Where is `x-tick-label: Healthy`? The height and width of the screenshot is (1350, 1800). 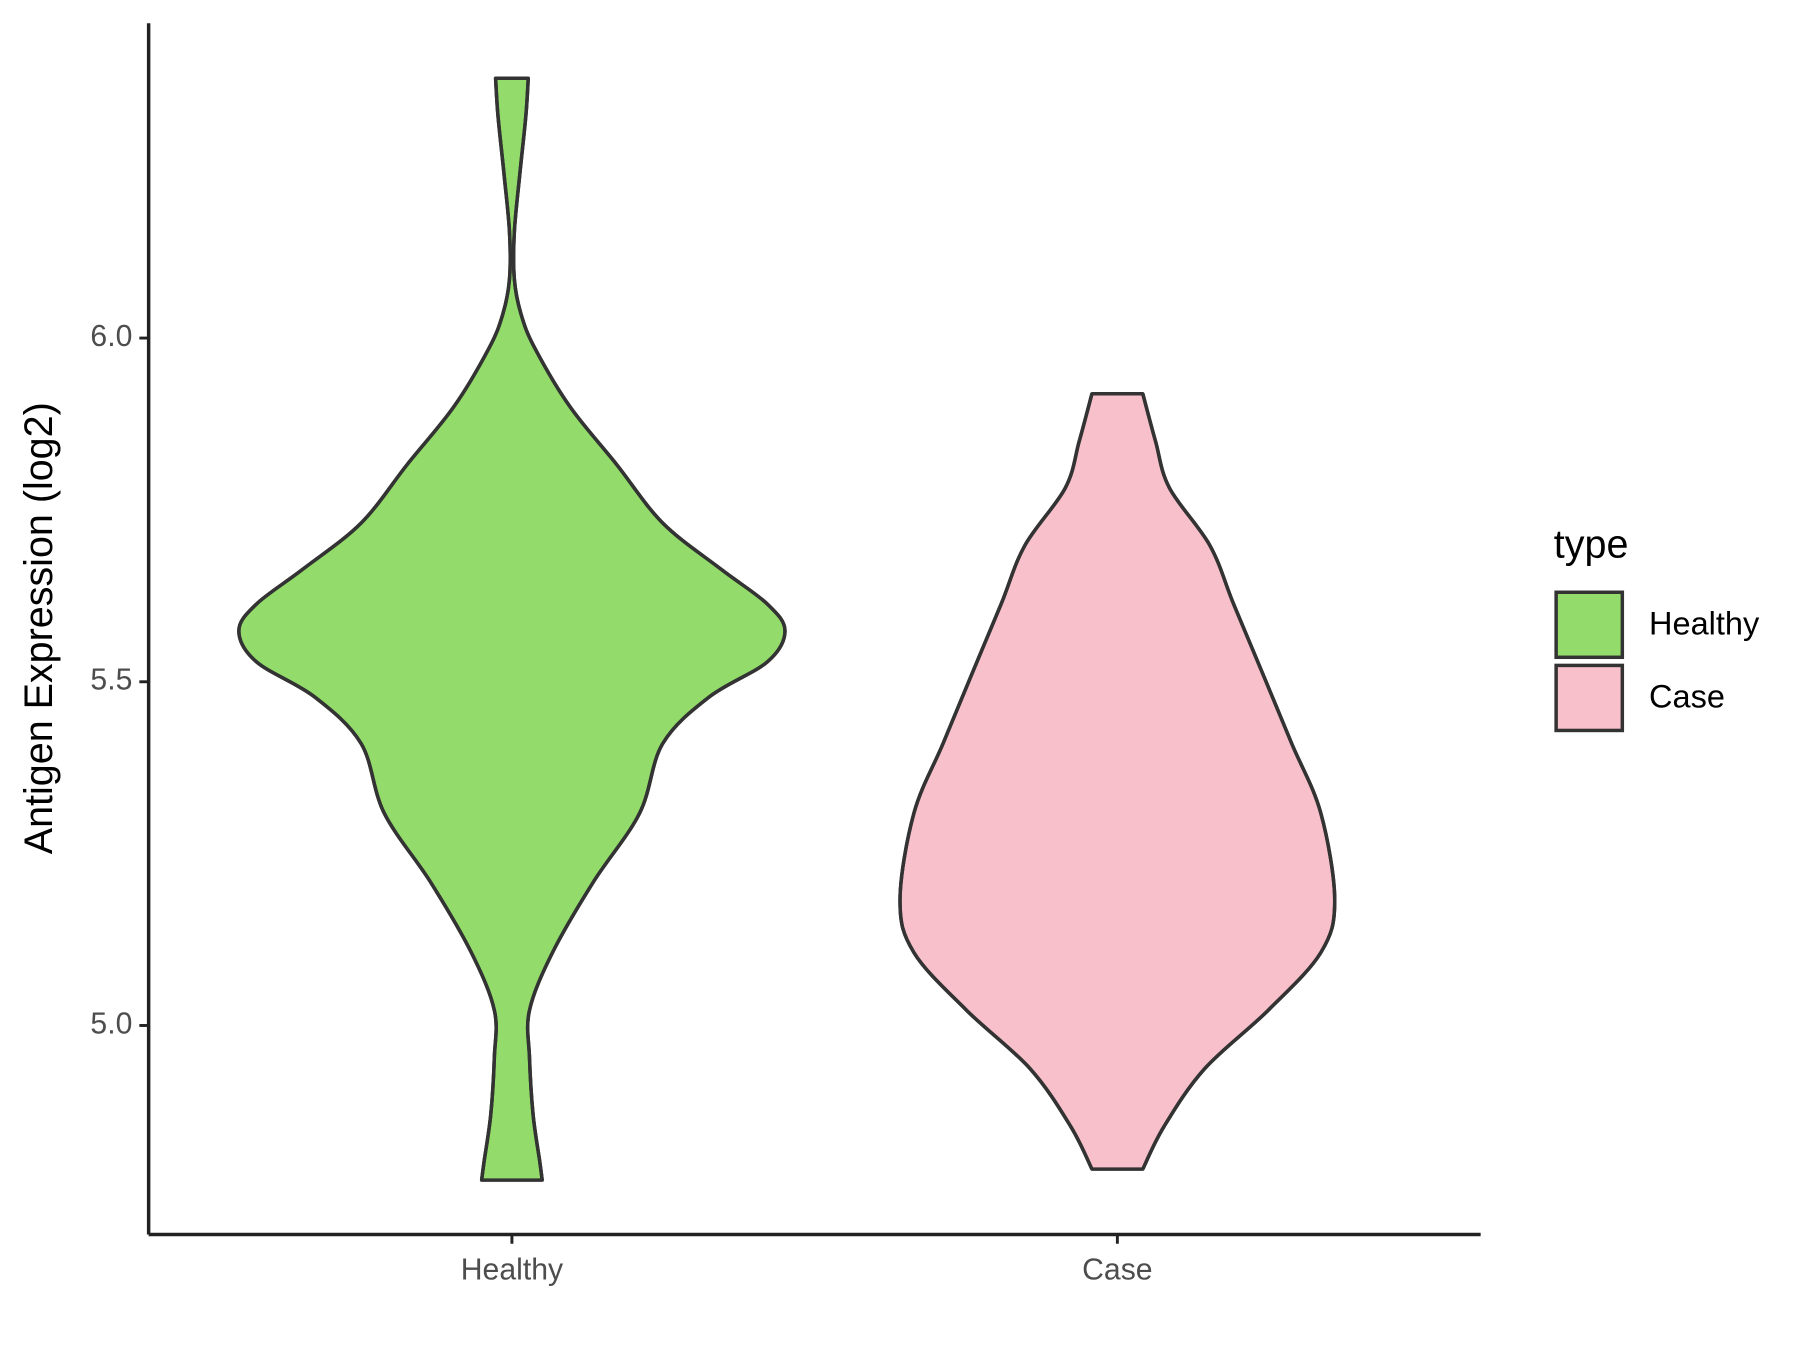
x-tick-label: Healthy is located at coordinates (512, 1270).